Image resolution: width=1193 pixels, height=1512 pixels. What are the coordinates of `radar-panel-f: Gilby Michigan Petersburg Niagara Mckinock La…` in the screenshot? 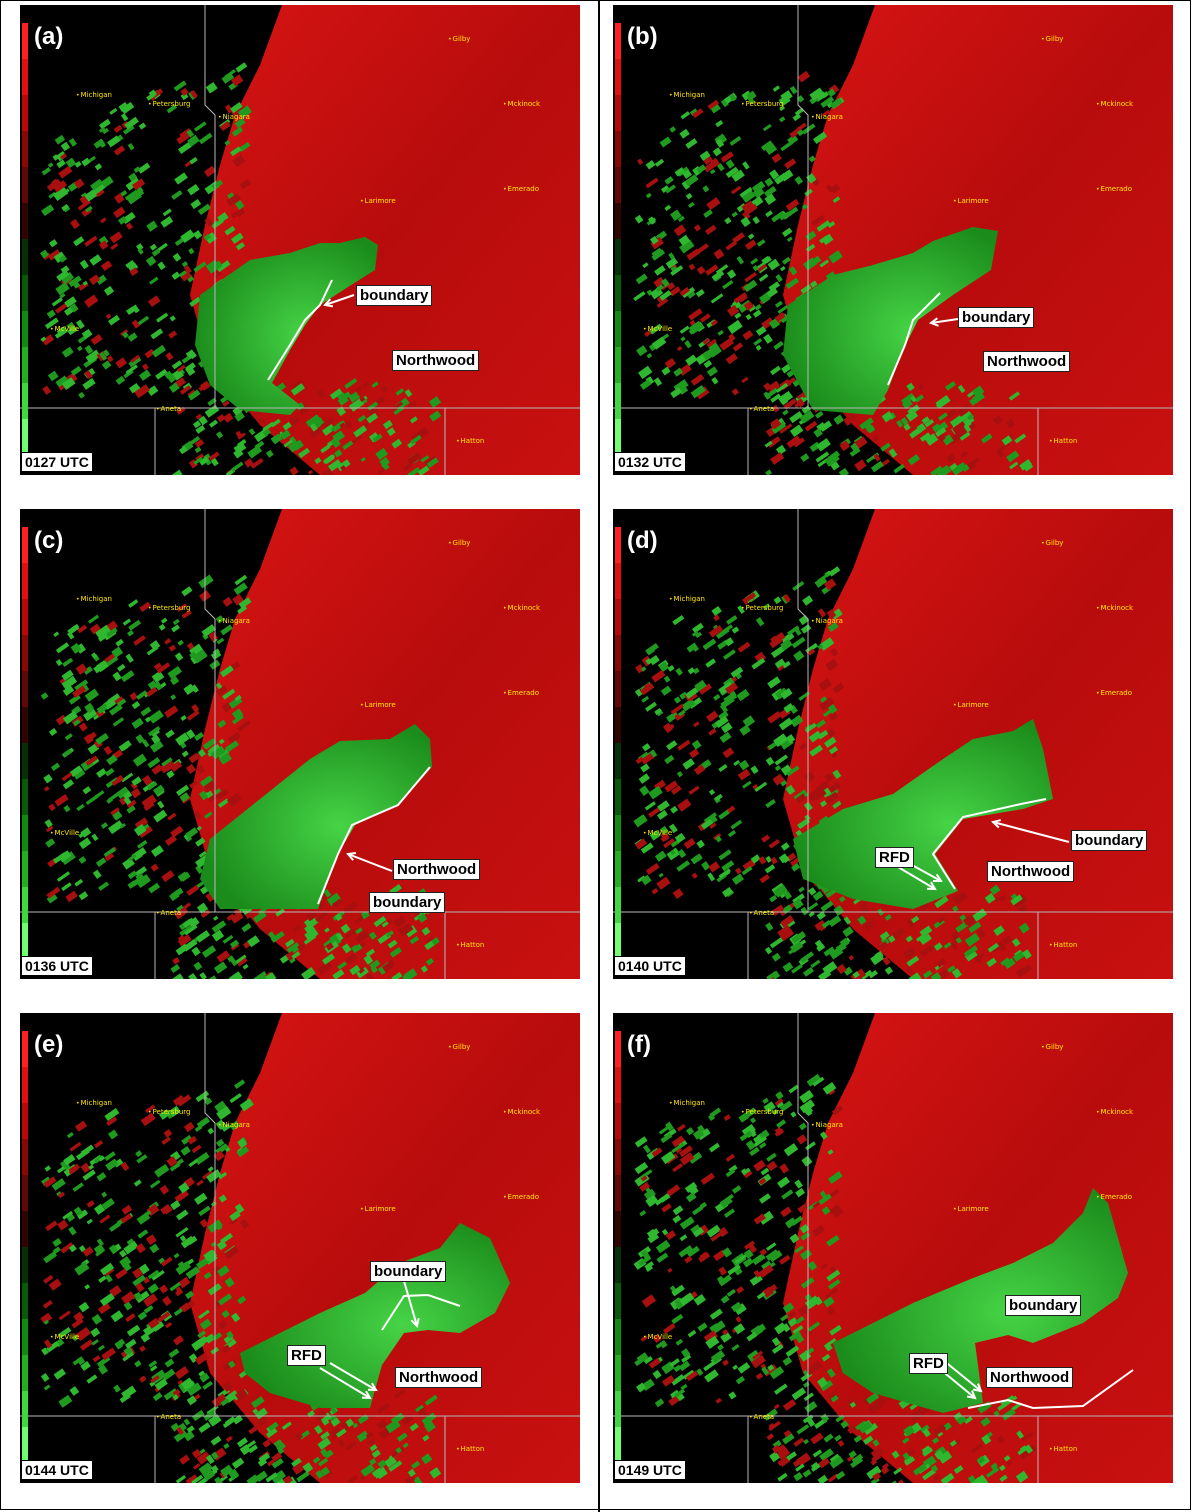 It's located at (893, 1248).